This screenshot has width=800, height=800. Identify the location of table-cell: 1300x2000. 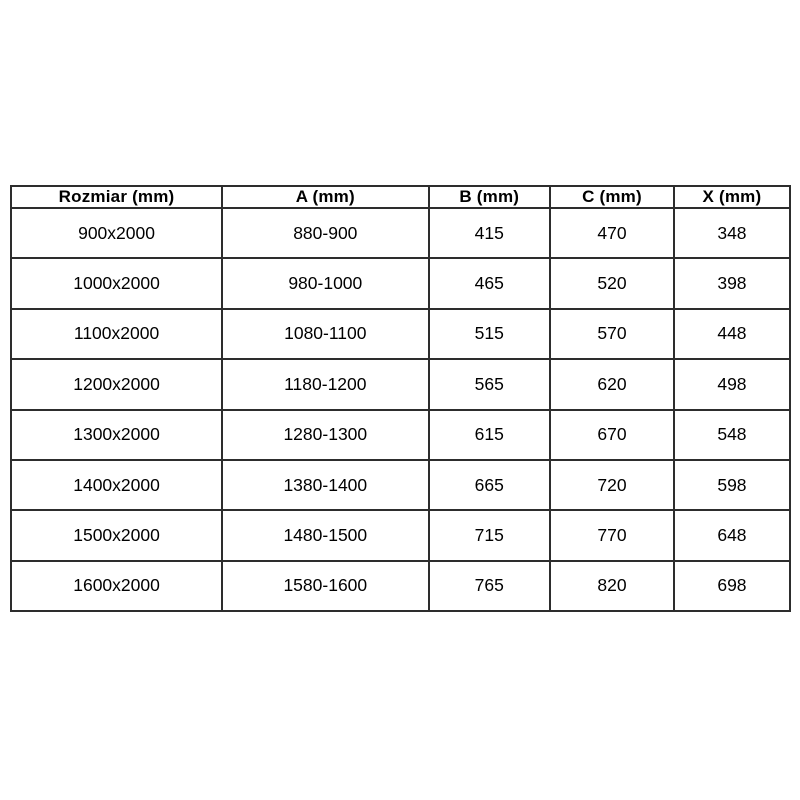
(116, 434).